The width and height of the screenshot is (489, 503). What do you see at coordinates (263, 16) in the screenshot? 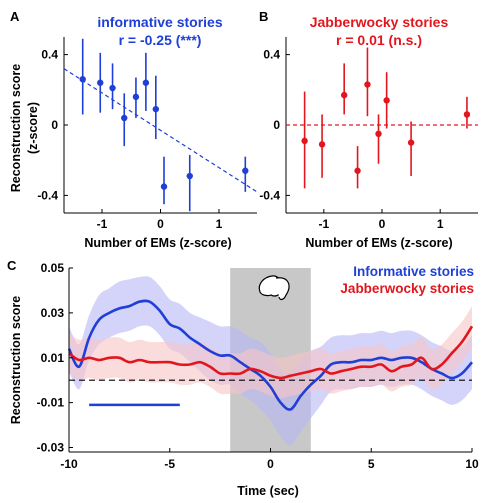
I see `panel-b-letter: B` at bounding box center [263, 16].